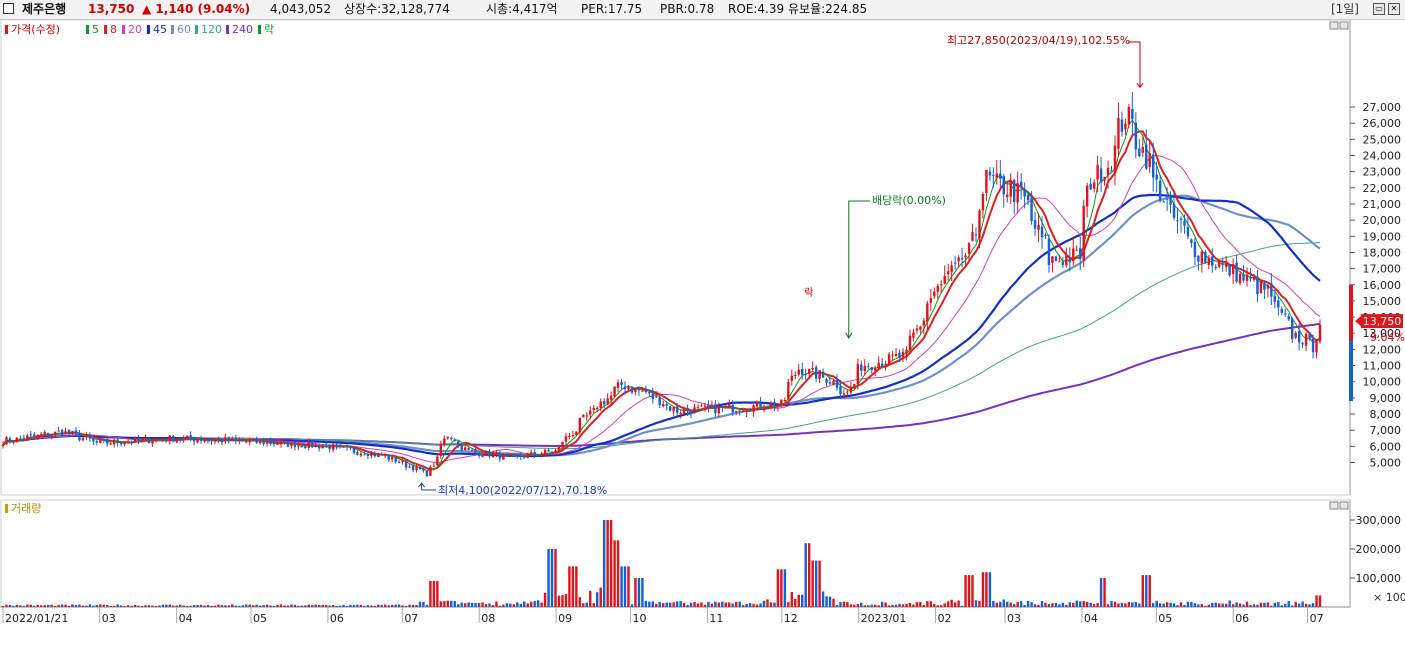  What do you see at coordinates (1386, 463) in the screenshot?
I see `price-tick-label: 5,000` at bounding box center [1386, 463].